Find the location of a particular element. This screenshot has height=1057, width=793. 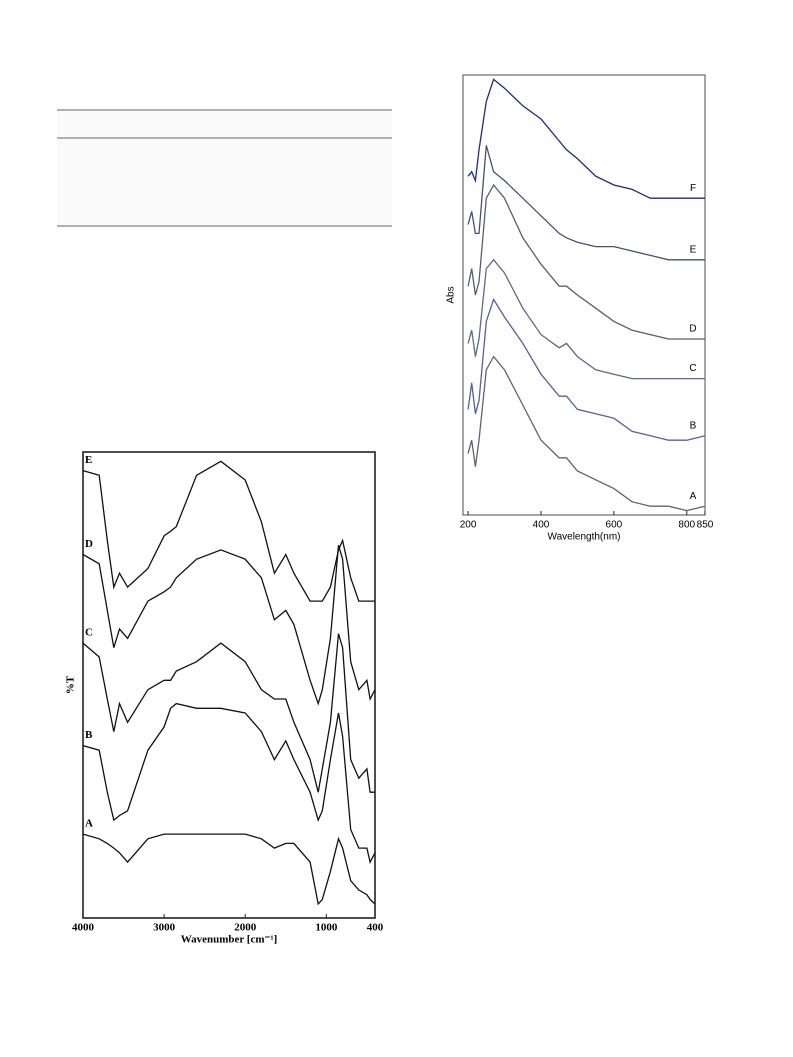

x-tick-label: 2000 is located at coordinates (245, 928).